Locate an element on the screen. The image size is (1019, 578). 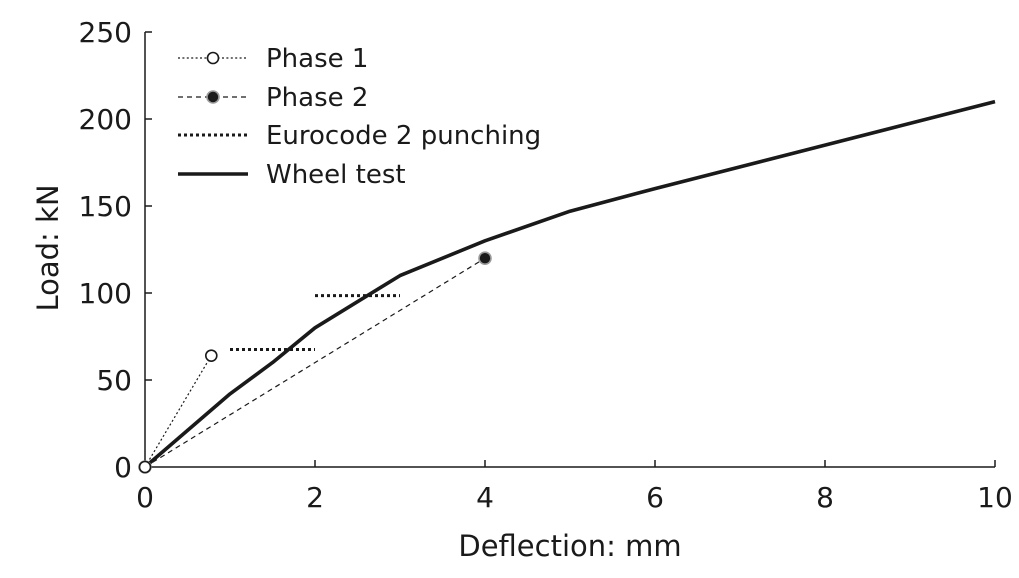
y-tick-label: 200 is located at coordinates (105, 119).